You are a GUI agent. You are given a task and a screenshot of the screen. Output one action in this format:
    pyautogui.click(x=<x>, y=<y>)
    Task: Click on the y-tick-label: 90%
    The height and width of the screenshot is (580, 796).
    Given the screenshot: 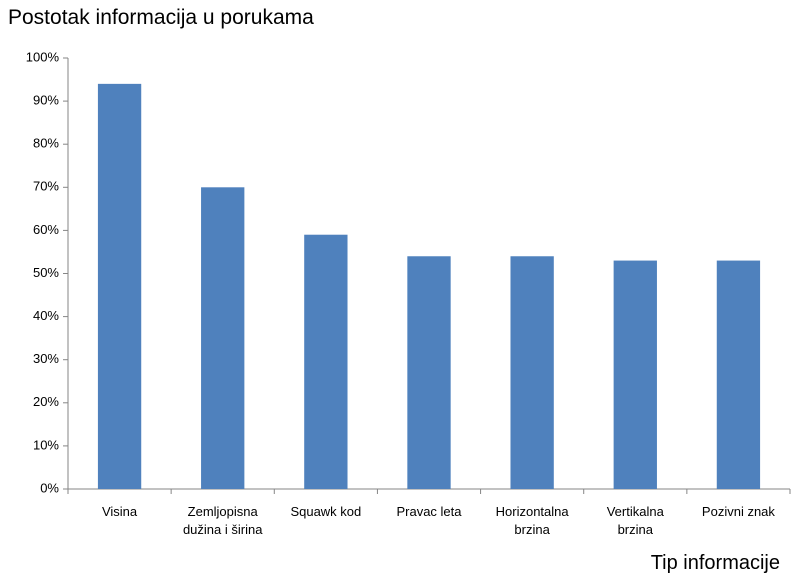 What is the action you would take?
    pyautogui.click(x=46, y=100)
    